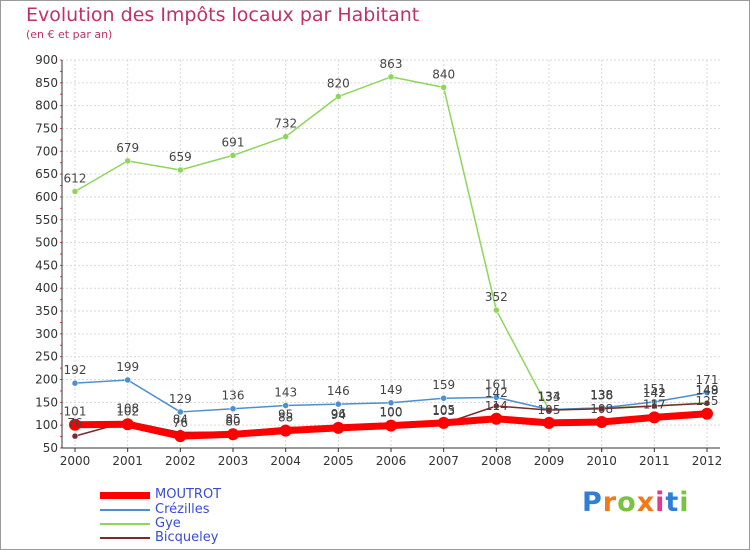 This screenshot has height=550, width=750. I want to click on data-label-bicqueley: 95, so click(285, 414).